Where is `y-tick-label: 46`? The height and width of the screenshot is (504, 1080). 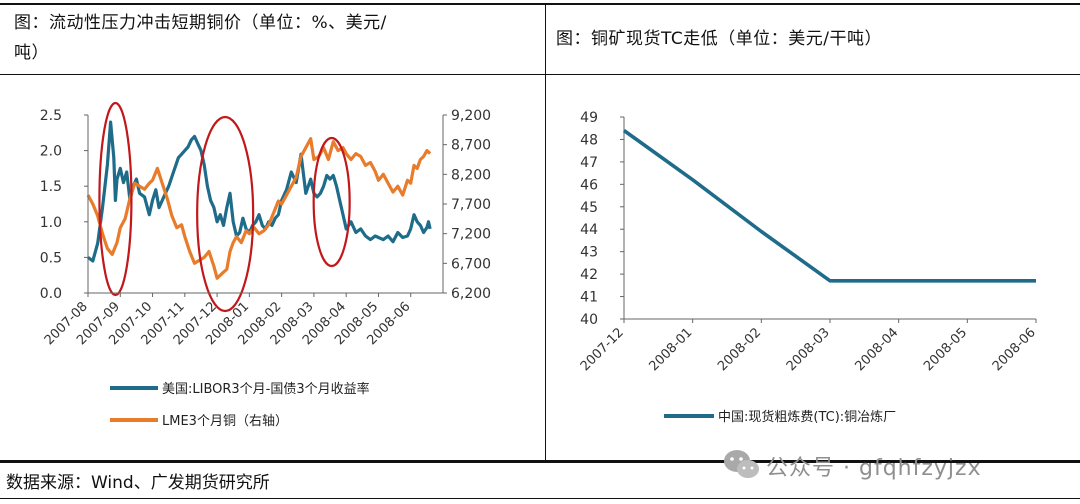 y-tick-label: 46 is located at coordinates (589, 185).